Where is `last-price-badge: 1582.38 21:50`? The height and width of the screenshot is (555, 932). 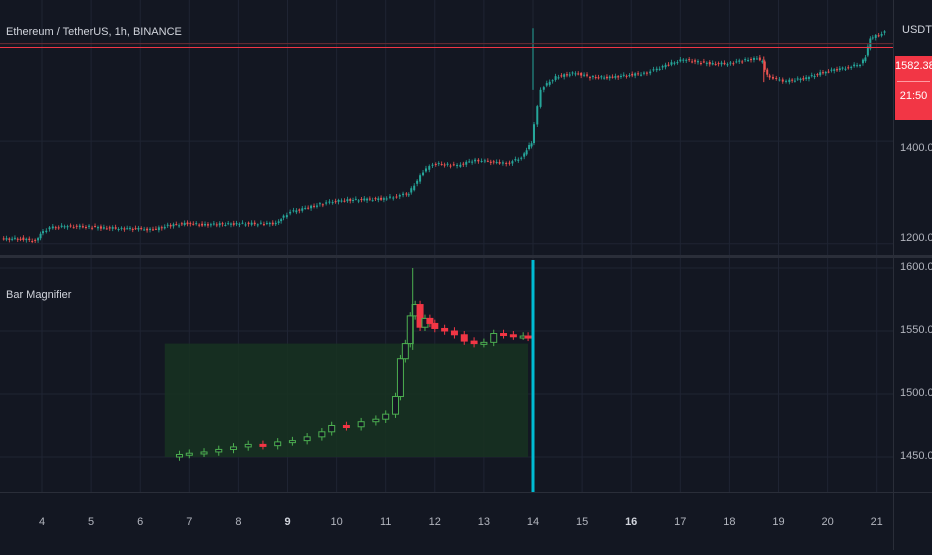
last-price-badge: 1582.38 21:50 is located at coordinates (913, 88).